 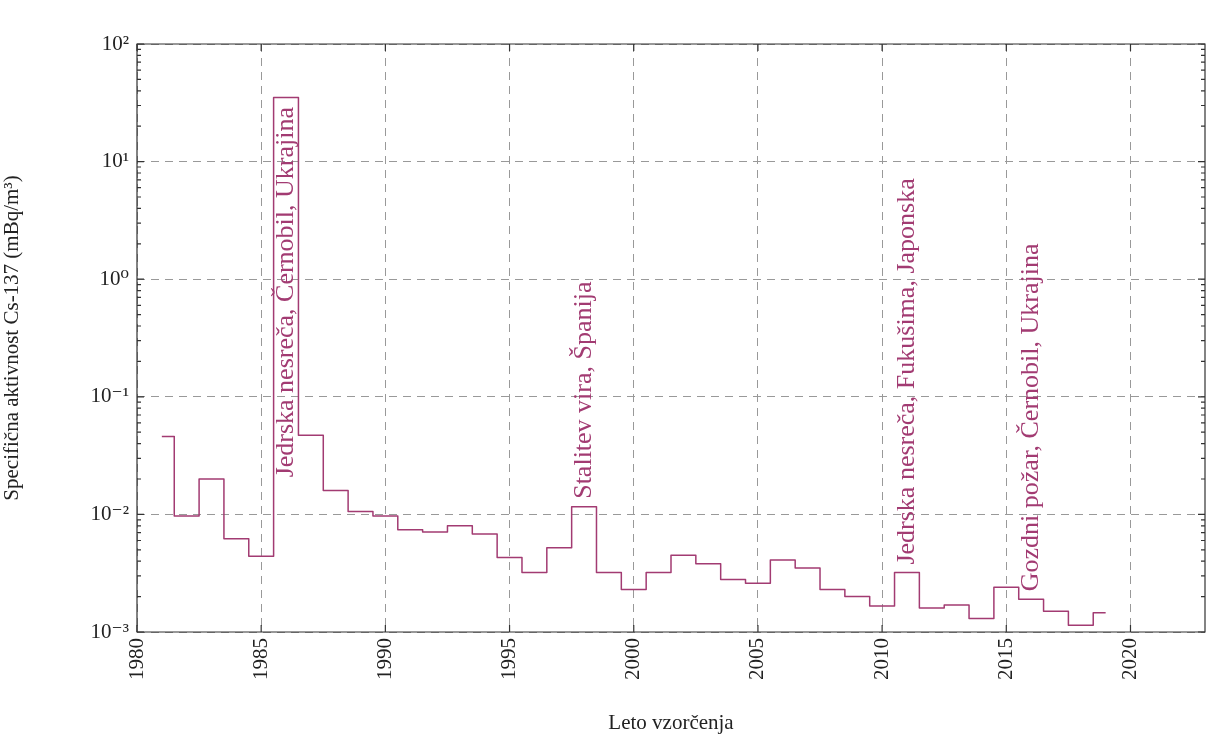 What do you see at coordinates (1004, 659) in the screenshot?
I see `x-tick-label: 2015` at bounding box center [1004, 659].